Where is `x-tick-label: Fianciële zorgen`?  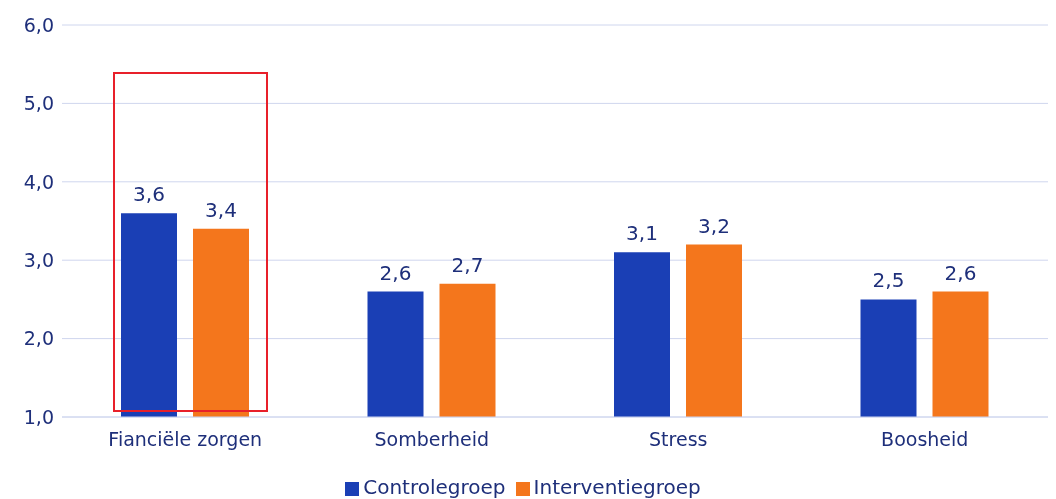
x-tick-label: Fianciële zorgen is located at coordinates (185, 439).